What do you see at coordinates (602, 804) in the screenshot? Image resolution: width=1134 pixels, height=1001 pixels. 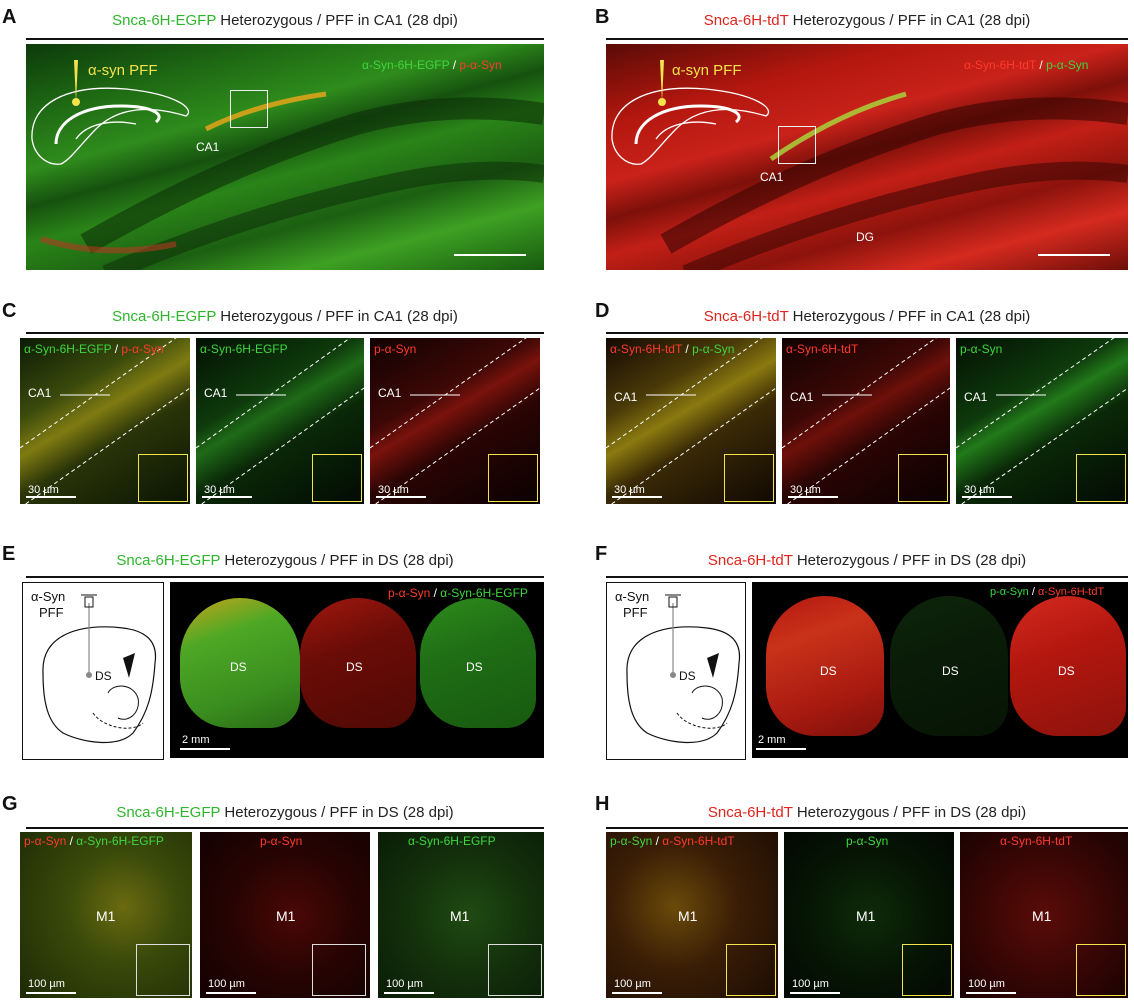 I see `panel-label-h: H` at bounding box center [602, 804].